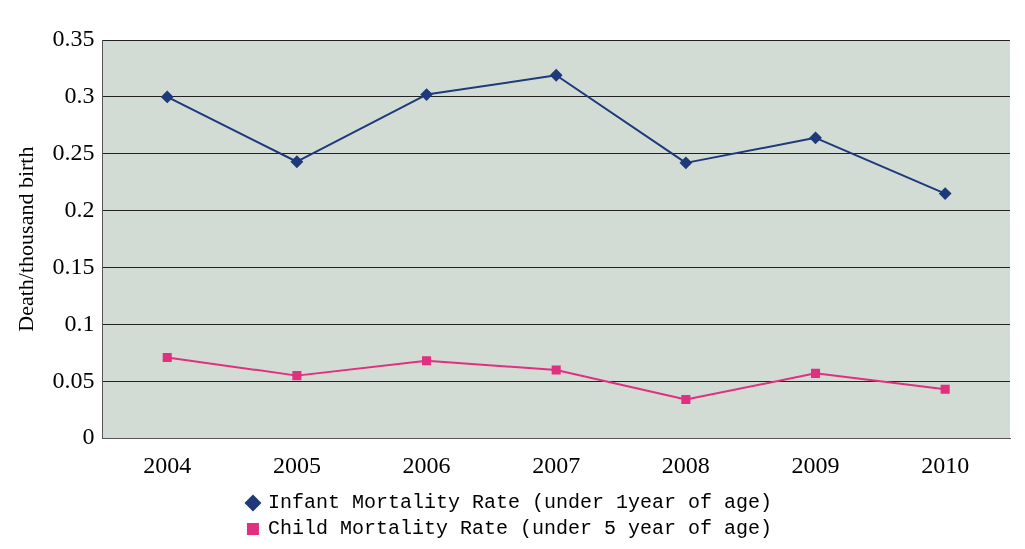 This screenshot has width=1025, height=549. I want to click on legend-label: Child Mortality Rate (under 5 year of age), so click(520, 529).